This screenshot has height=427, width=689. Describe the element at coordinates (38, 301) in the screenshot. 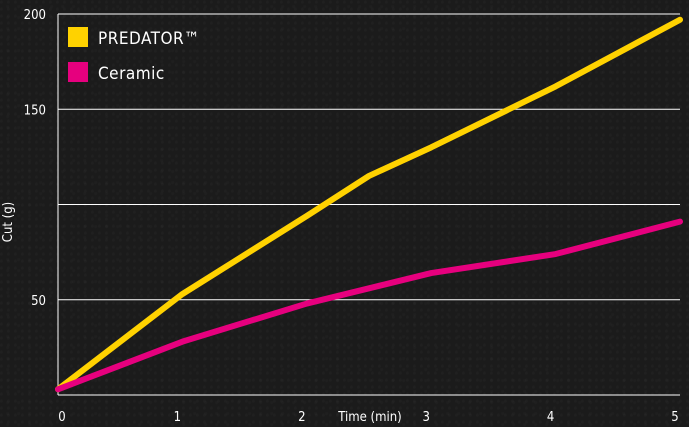

I see `y-tick-label: 50` at that location.